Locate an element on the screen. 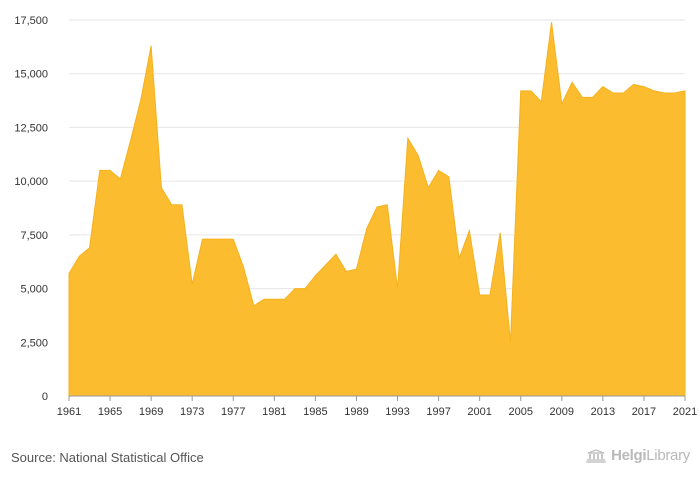  x-tick-label: 1997 is located at coordinates (438, 412).